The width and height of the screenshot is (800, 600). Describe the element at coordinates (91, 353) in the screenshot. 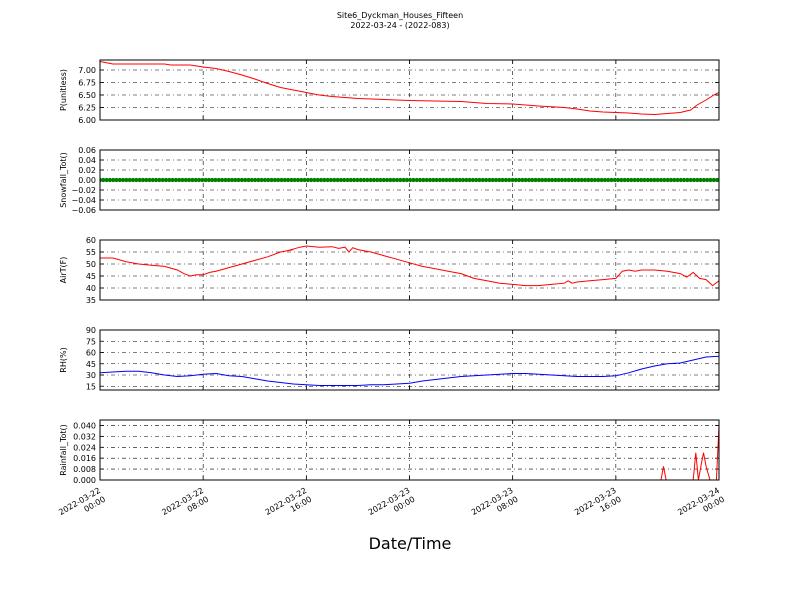

I see `y-tick-label: 60` at that location.